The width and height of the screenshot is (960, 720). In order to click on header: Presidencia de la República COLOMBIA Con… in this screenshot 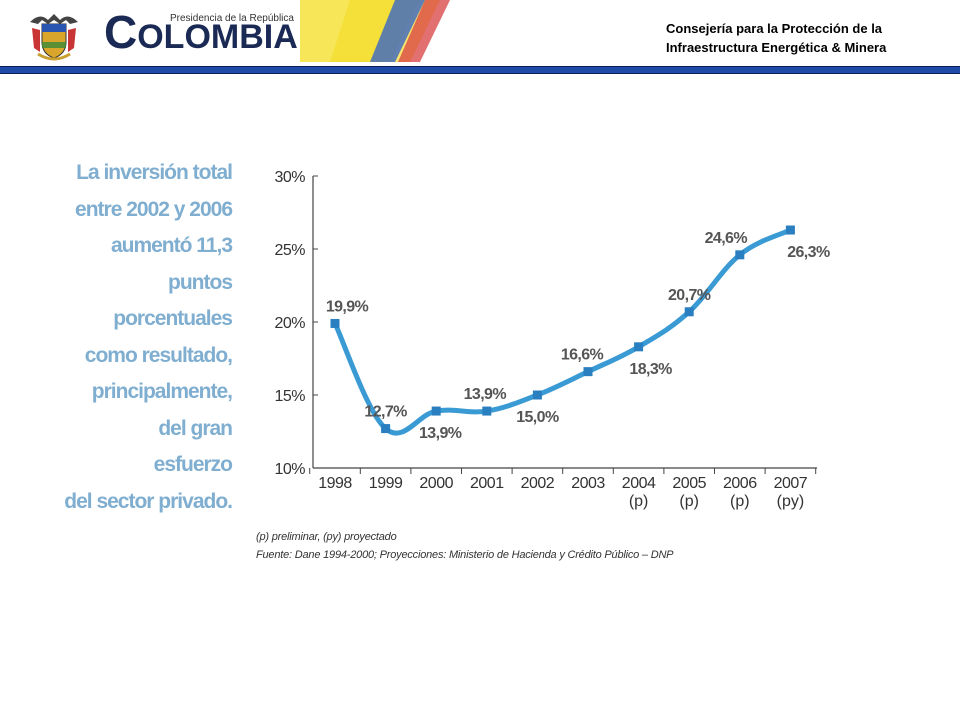, I will do `click(480, 37)`.